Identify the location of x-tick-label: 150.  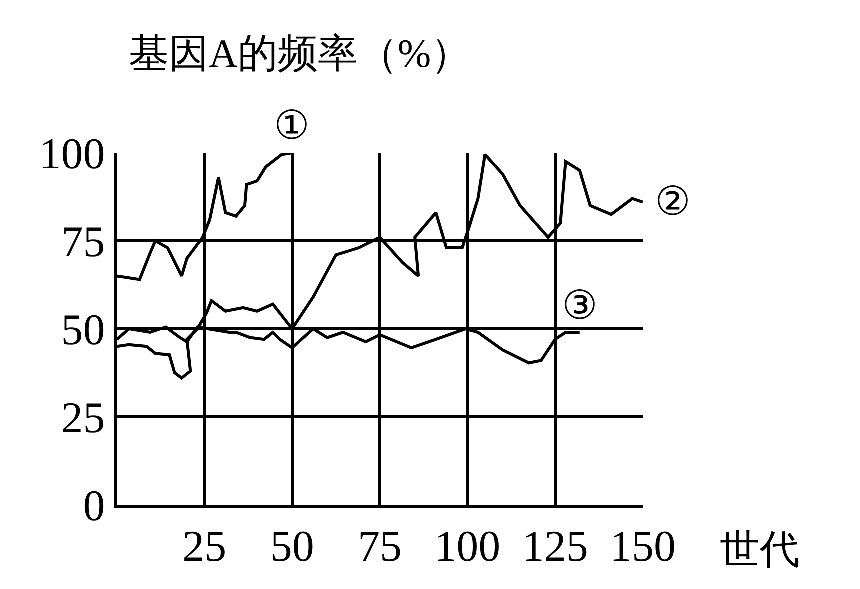
(643, 546).